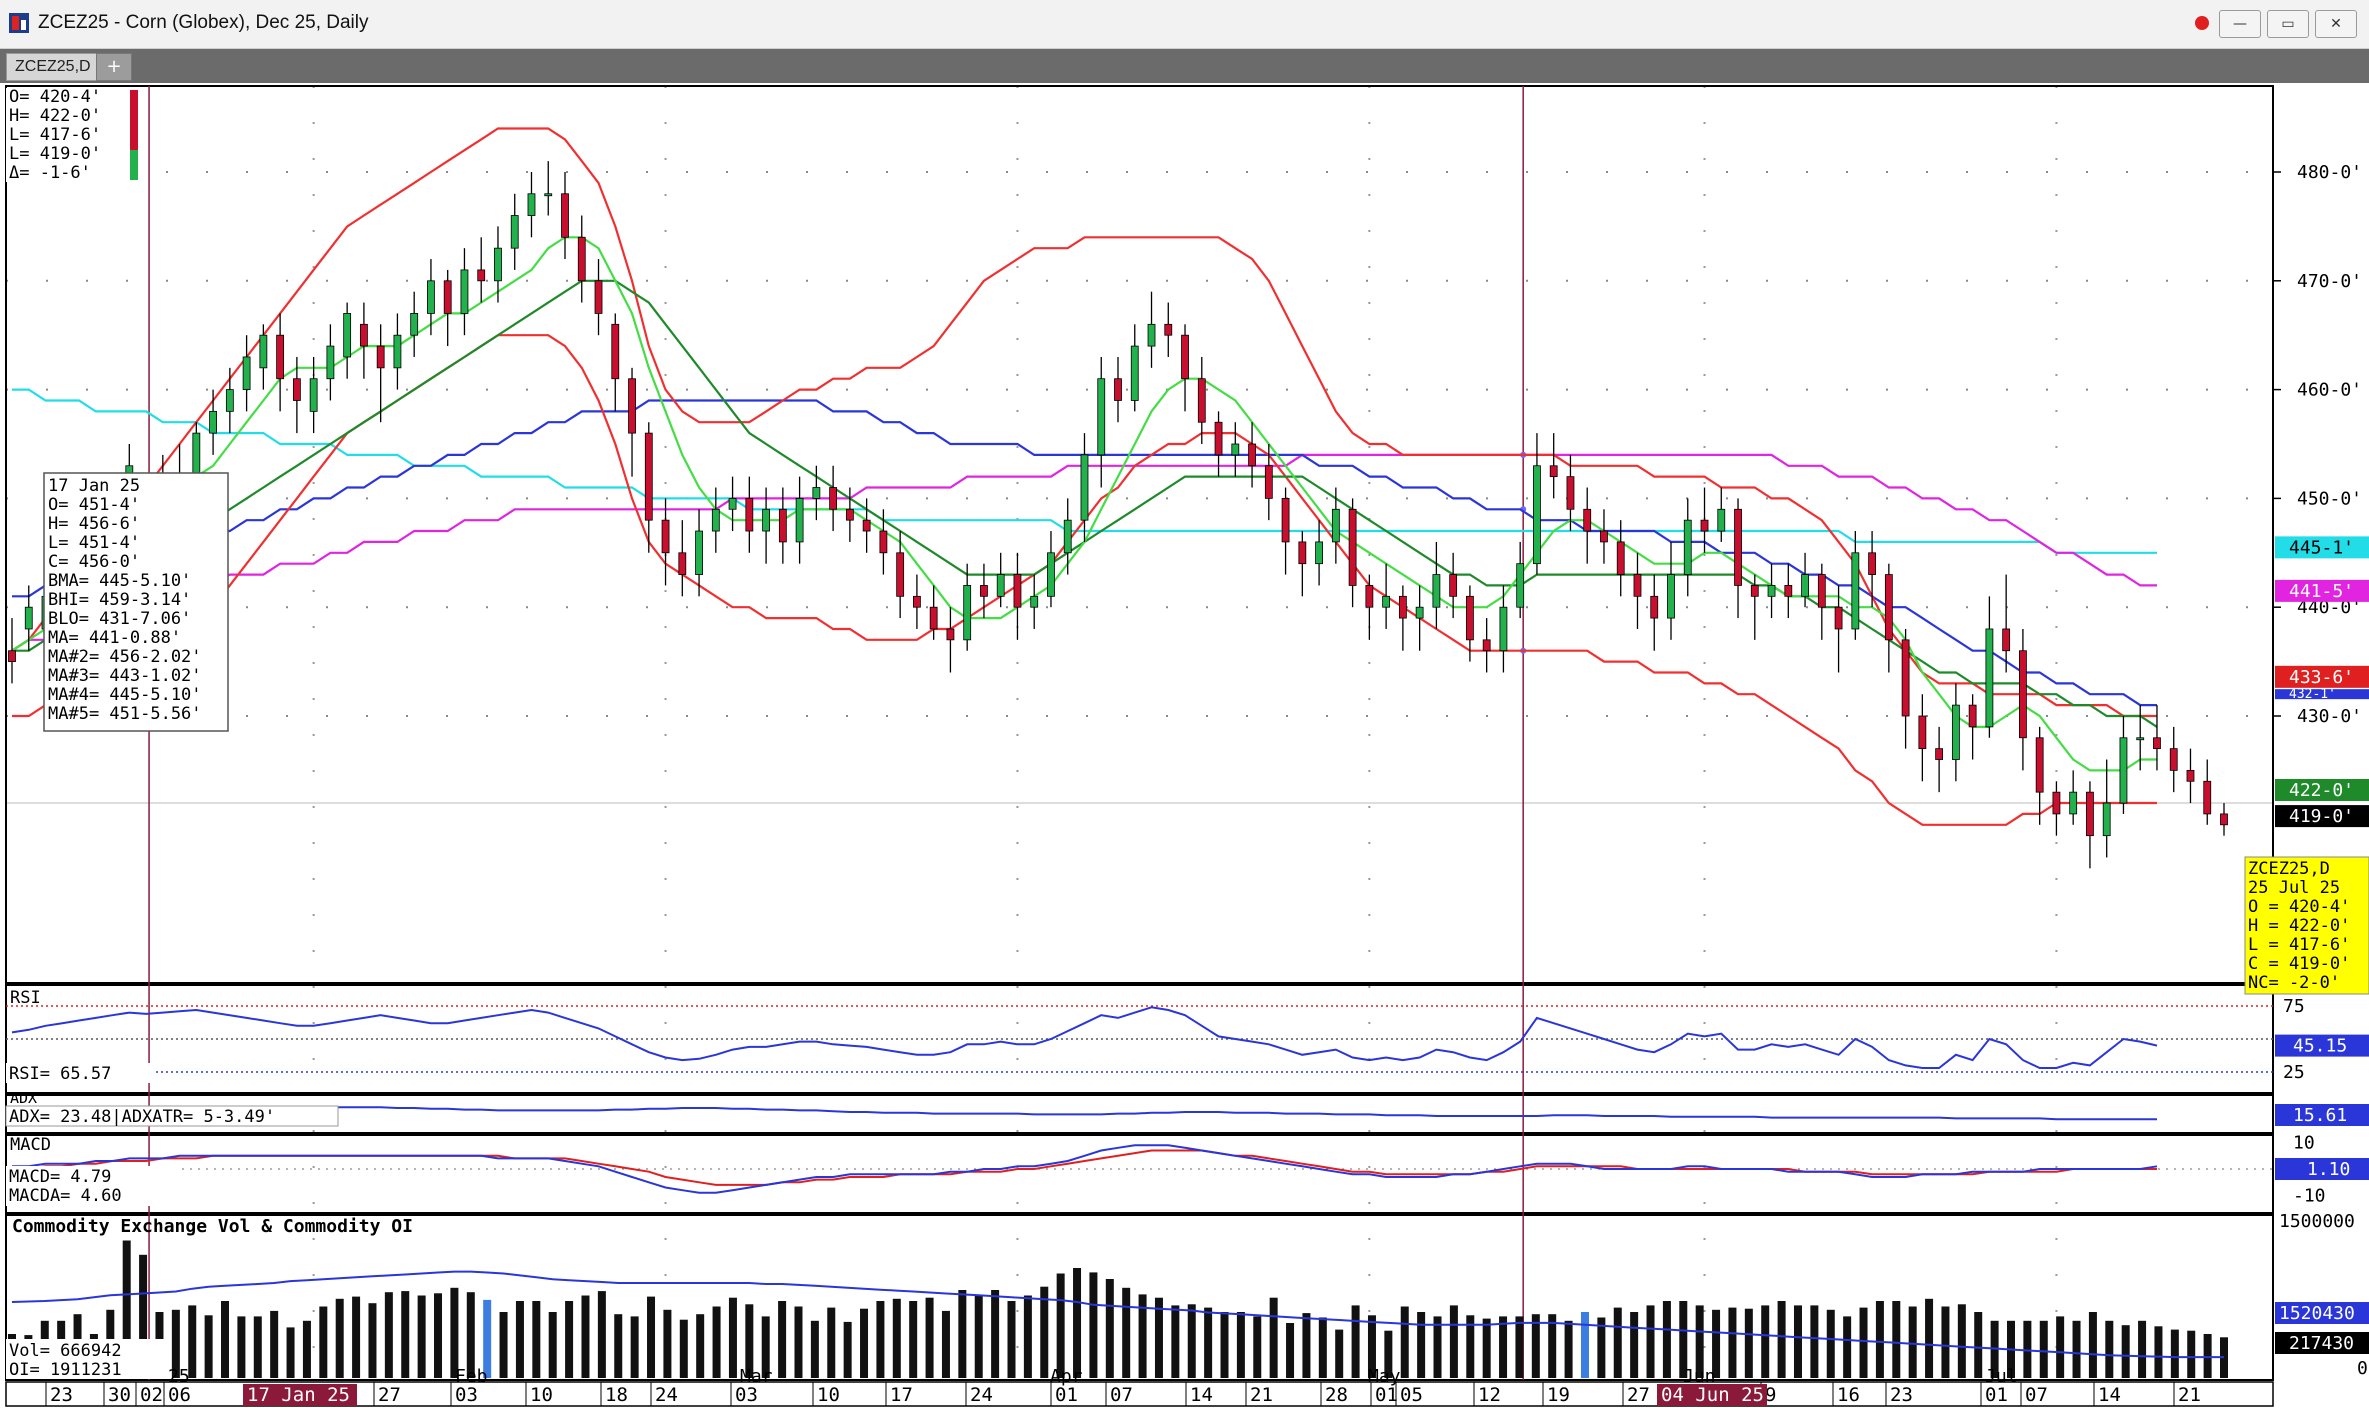 The height and width of the screenshot is (1408, 2369). What do you see at coordinates (2202, 23) in the screenshot?
I see `record-button` at bounding box center [2202, 23].